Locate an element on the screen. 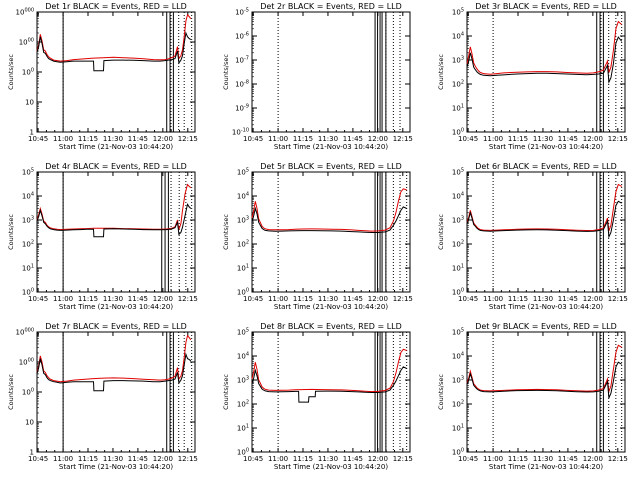 The width and height of the screenshot is (640, 480). chart-title: Det 6r BLACK = Events, RED = LLD is located at coordinates (546, 166).